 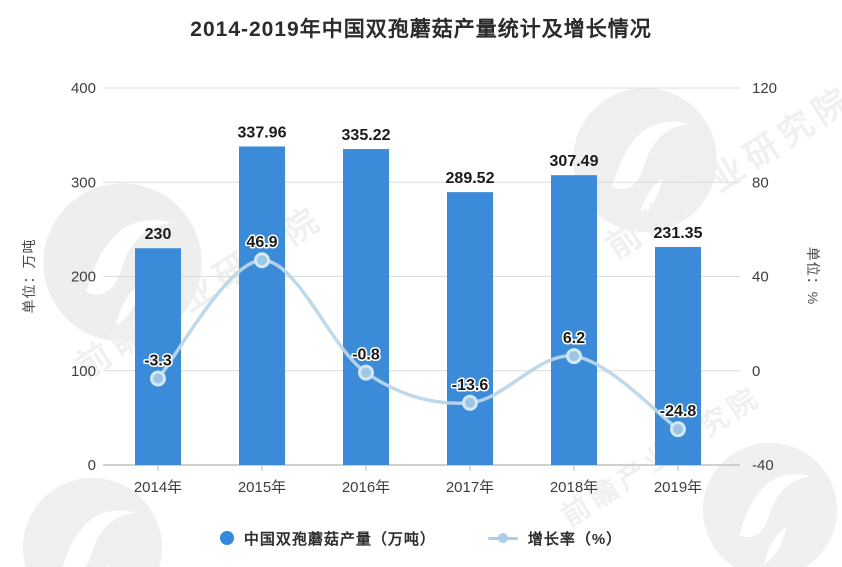 What do you see at coordinates (158, 378) in the screenshot?
I see `line-point-2014年` at bounding box center [158, 378].